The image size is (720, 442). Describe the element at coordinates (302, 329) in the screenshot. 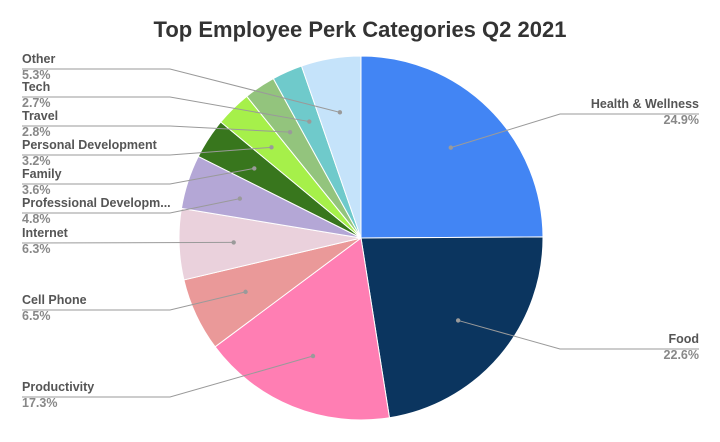

I see `pie-slice-productivity` at that location.